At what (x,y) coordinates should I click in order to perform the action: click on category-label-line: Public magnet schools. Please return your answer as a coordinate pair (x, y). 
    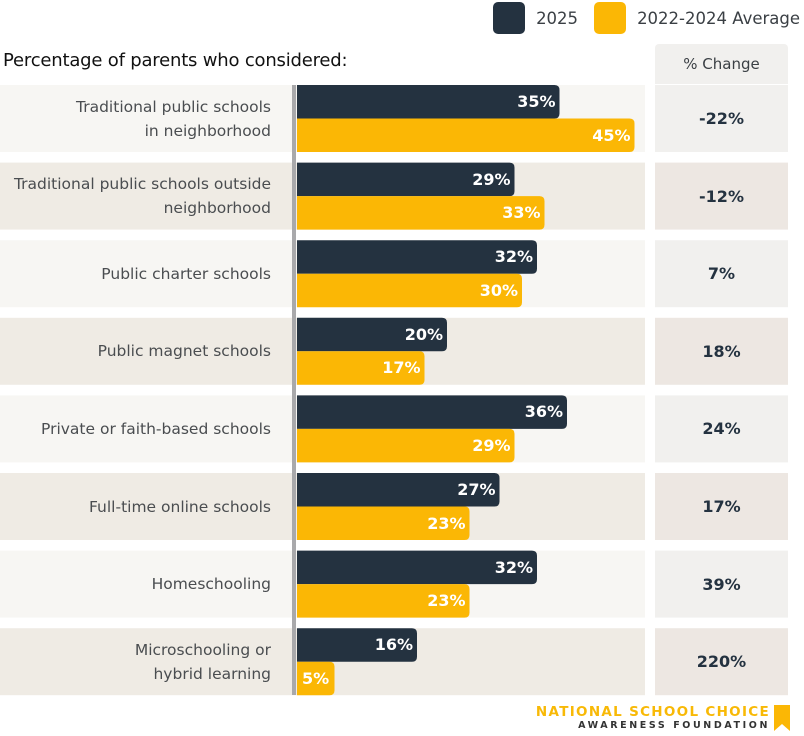
    Looking at the image, I should click on (184, 351).